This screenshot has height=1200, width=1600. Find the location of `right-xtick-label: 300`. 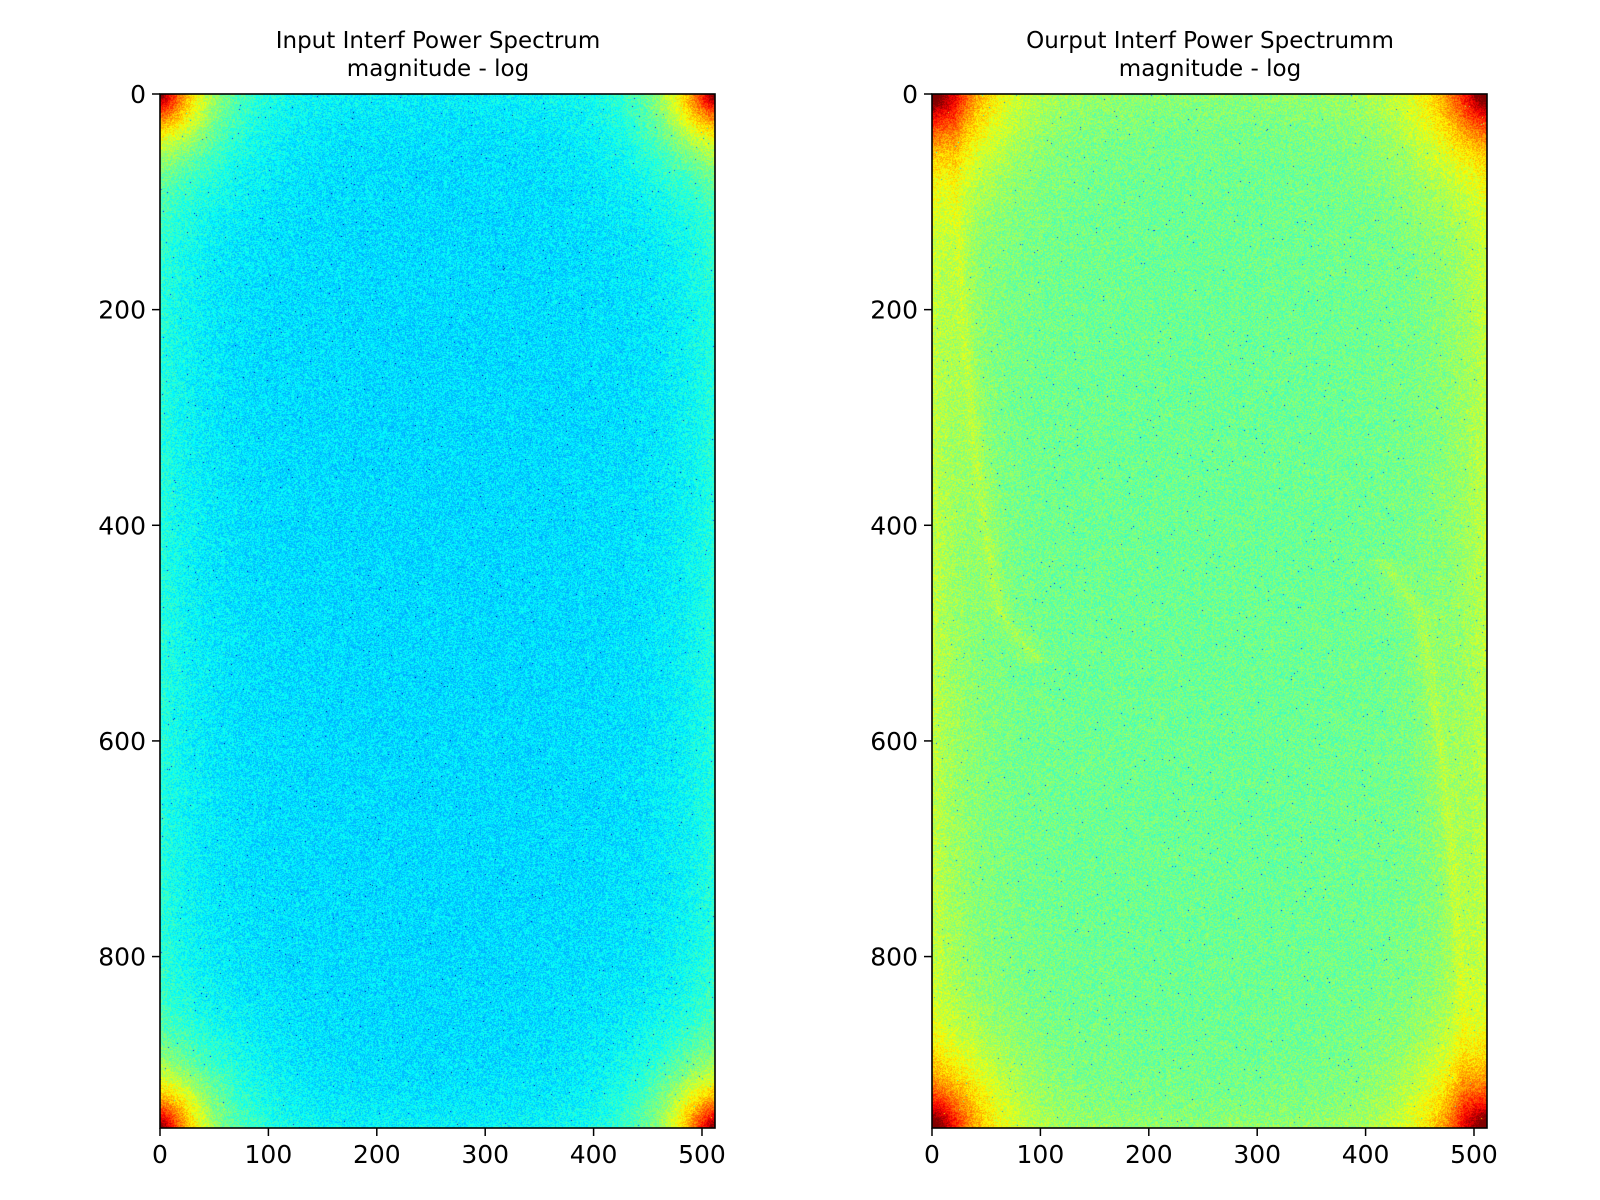

right-xtick-label: 300 is located at coordinates (1257, 1154).